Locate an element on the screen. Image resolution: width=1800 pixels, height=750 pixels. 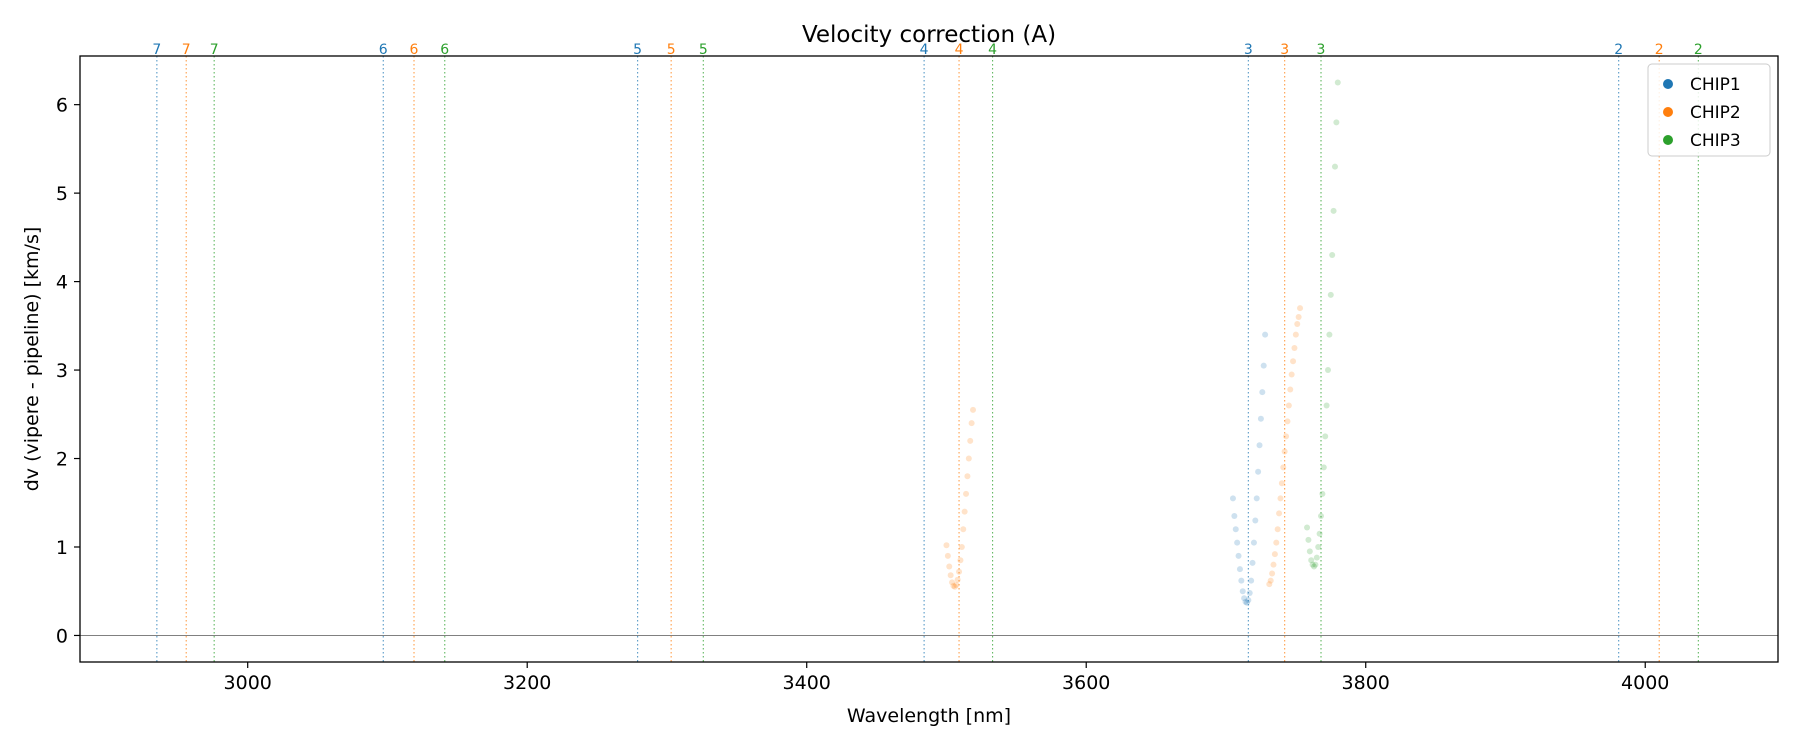
x-tick-label: 4000 is located at coordinates (1645, 683).